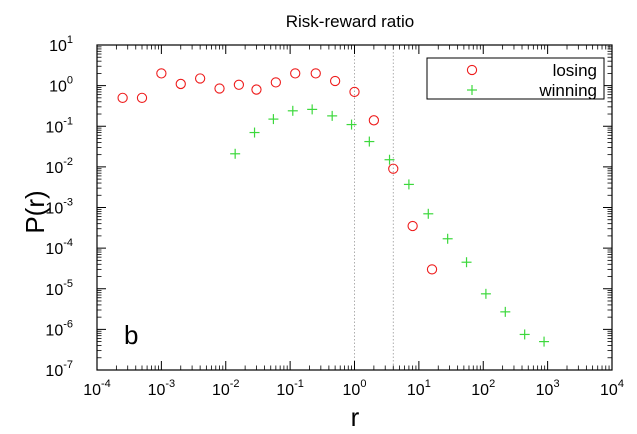  What do you see at coordinates (472, 90) in the screenshot?
I see `legend-marker-winning` at bounding box center [472, 90].